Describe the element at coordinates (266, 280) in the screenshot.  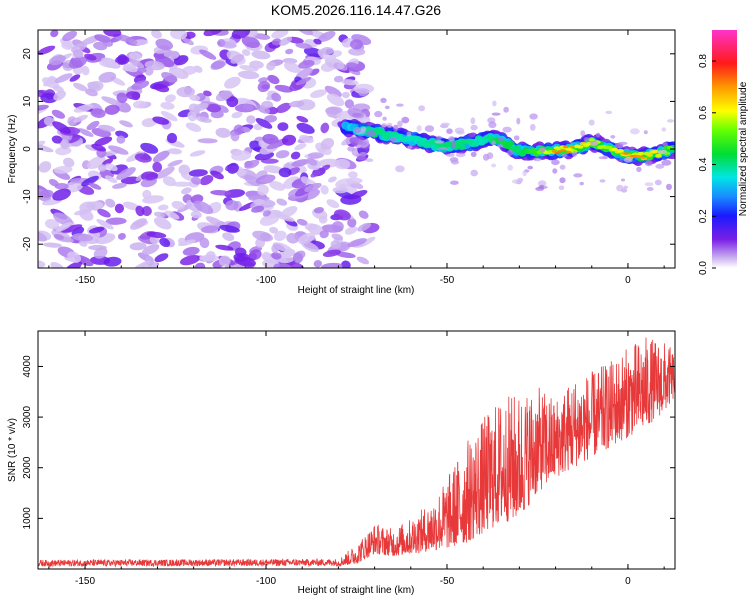
I see `x-tick-label: -100` at that location.